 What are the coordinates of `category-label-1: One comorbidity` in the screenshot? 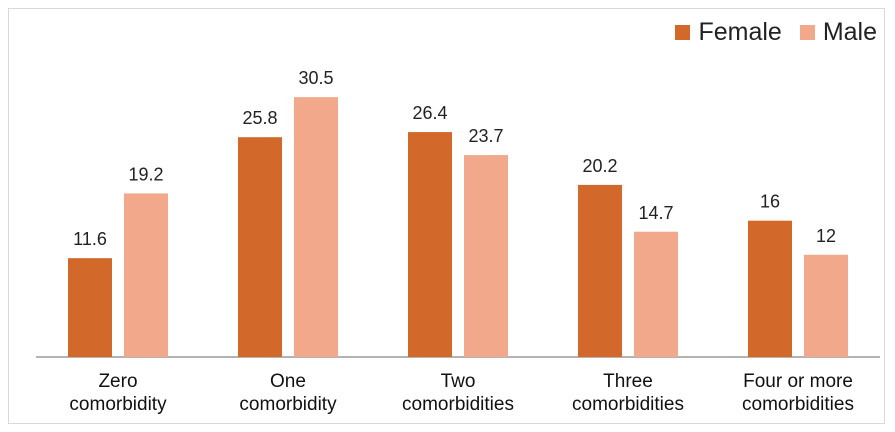 It's located at (288, 393).